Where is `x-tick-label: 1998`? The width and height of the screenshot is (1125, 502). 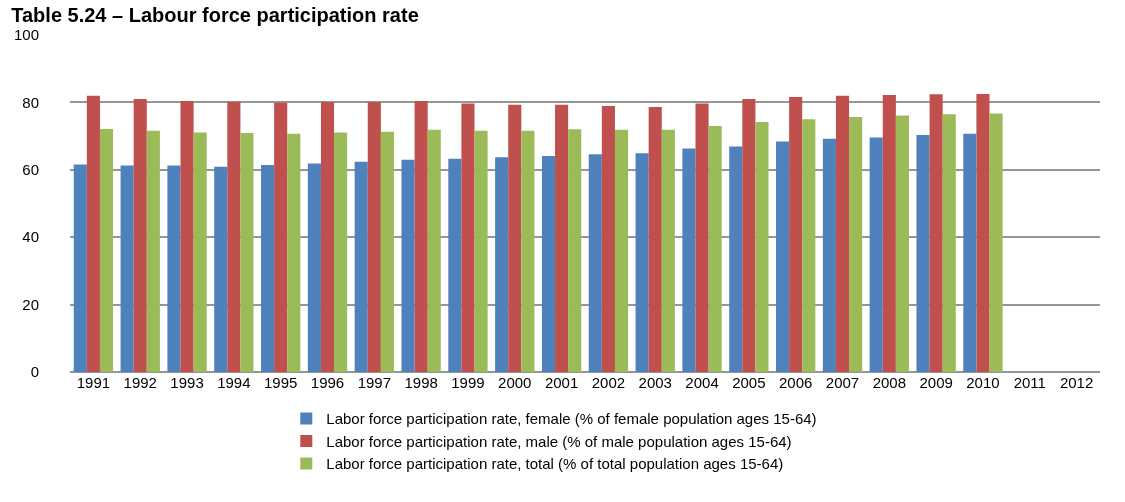 x-tick-label: 1998 is located at coordinates (421, 382).